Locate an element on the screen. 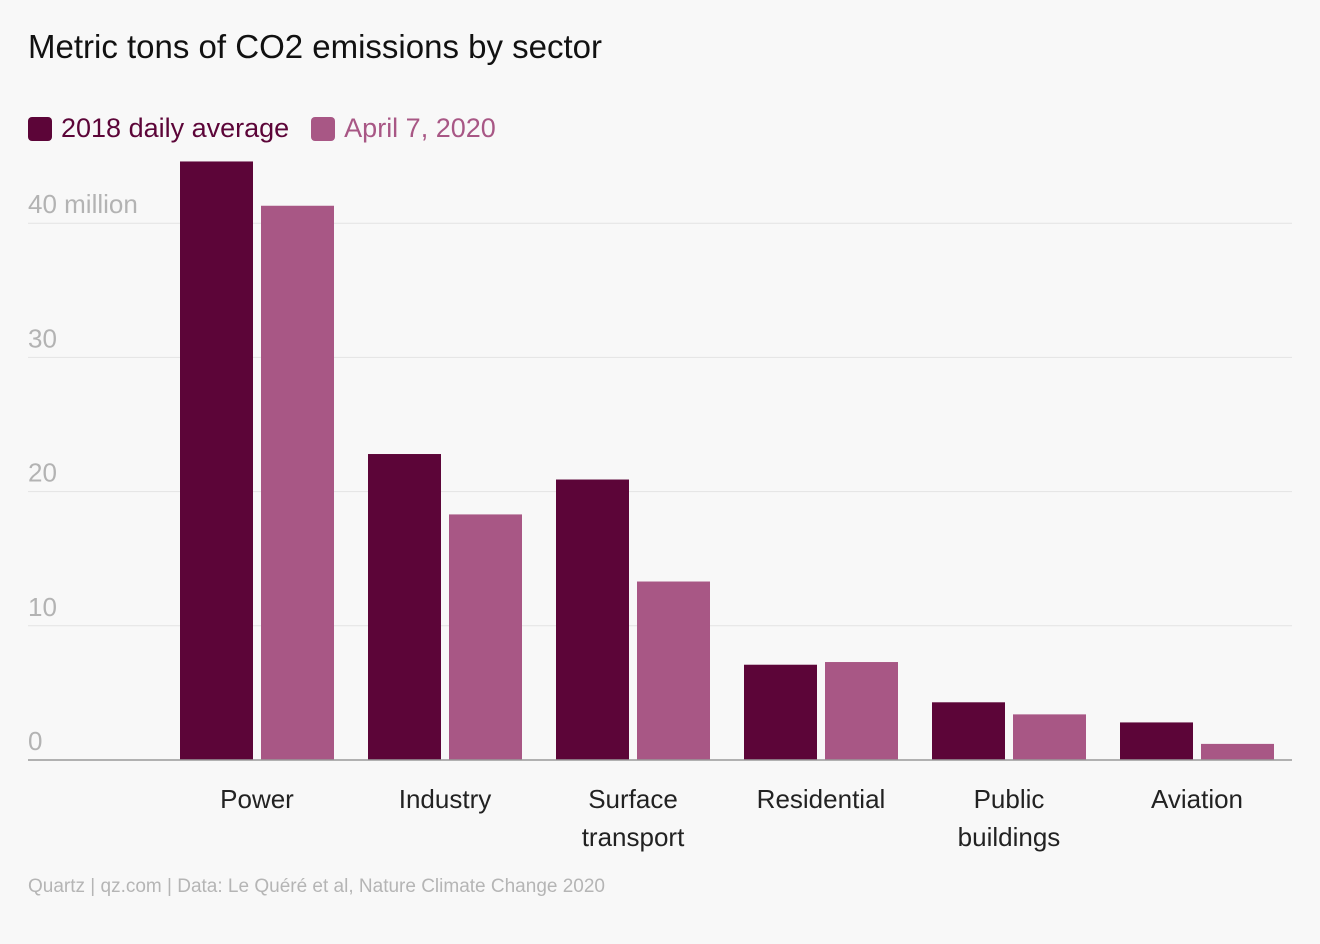 The height and width of the screenshot is (944, 1320). chart-title: Metric tons of CO2 emissions by sector is located at coordinates (315, 46).